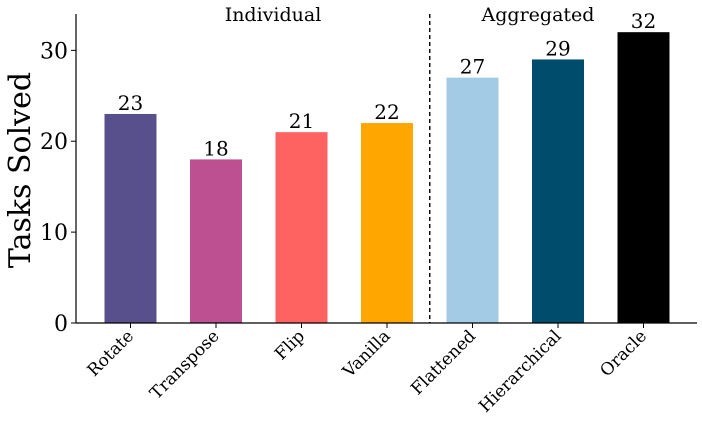 The image size is (702, 426). Describe the element at coordinates (290, 345) in the screenshot. I see `x-tick-label-flip: Flip` at that location.